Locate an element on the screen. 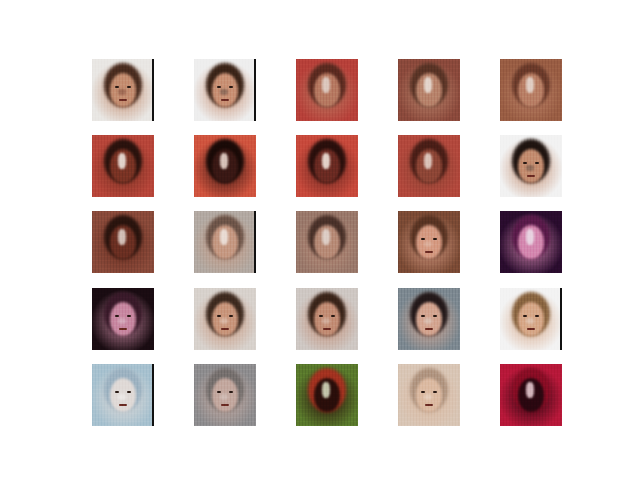 The height and width of the screenshot is (480, 640). face-sample-r3-c1 is located at coordinates (123, 242).